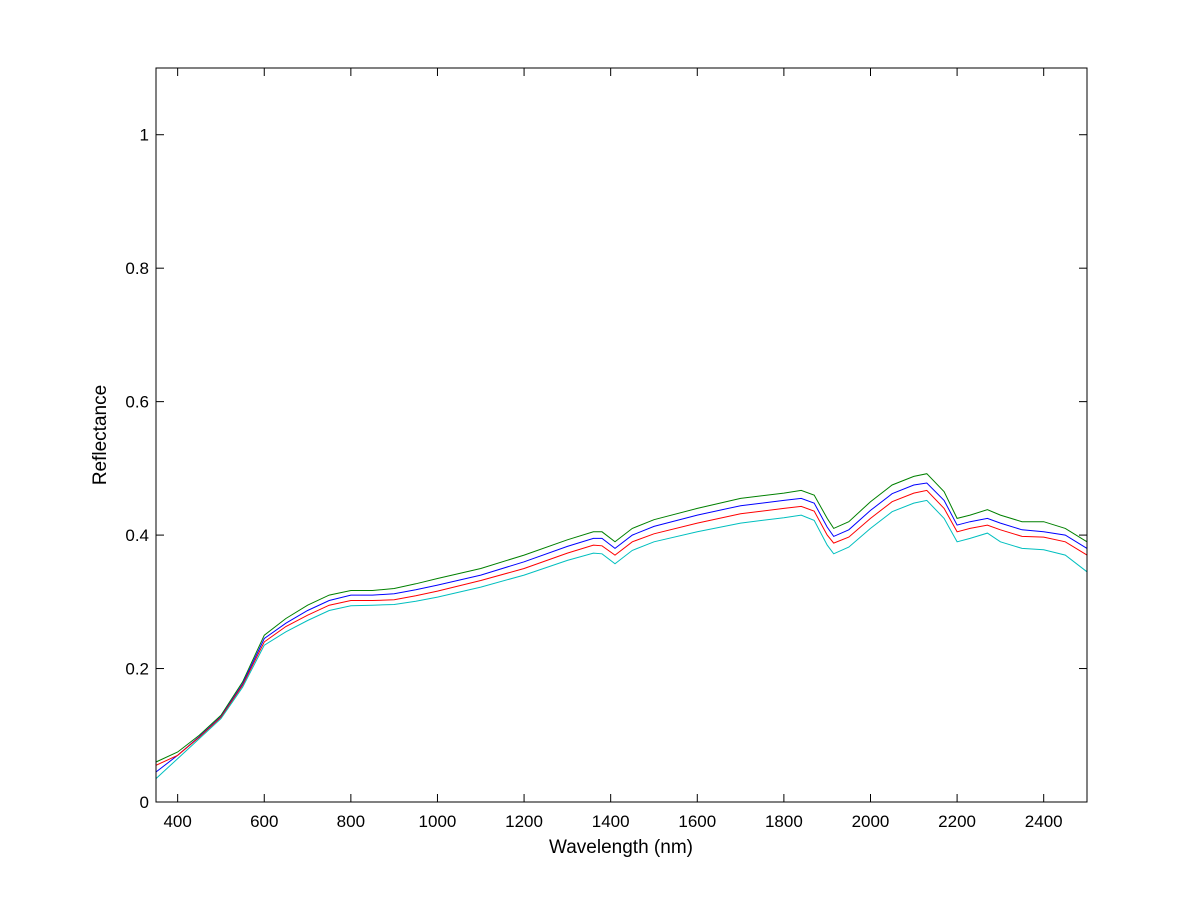 The height and width of the screenshot is (901, 1201). What do you see at coordinates (697, 821) in the screenshot?
I see `x-tick-label: 1600` at bounding box center [697, 821].